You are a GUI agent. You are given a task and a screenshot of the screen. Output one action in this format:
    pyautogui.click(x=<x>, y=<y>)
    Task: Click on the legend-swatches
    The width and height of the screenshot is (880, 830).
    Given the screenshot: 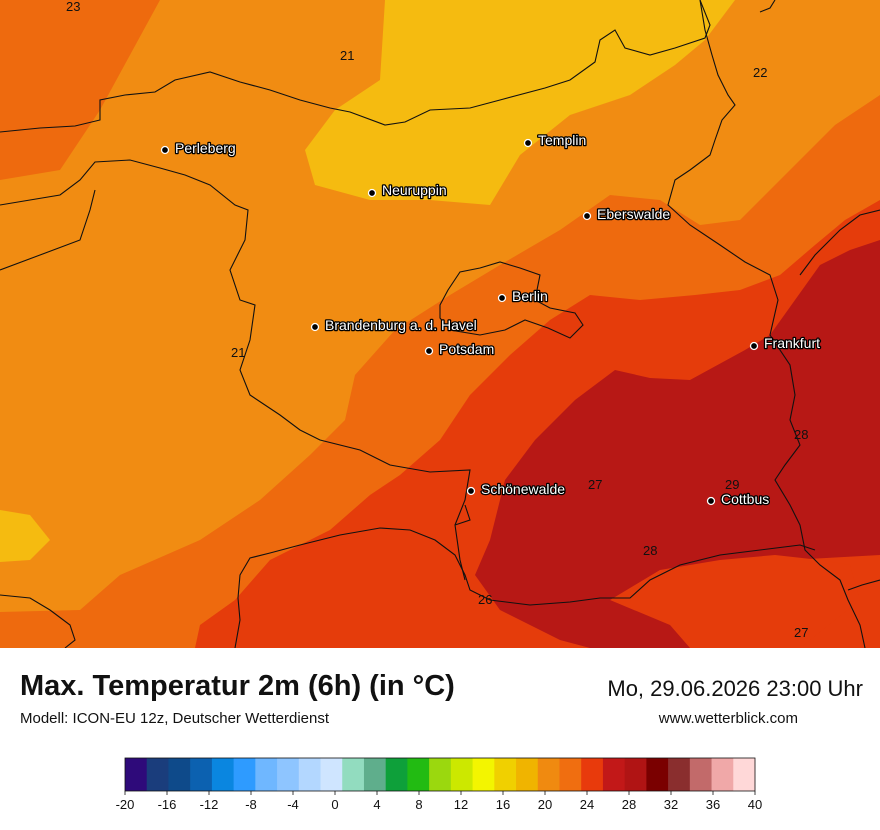 What is the action you would take?
    pyautogui.click(x=440, y=774)
    